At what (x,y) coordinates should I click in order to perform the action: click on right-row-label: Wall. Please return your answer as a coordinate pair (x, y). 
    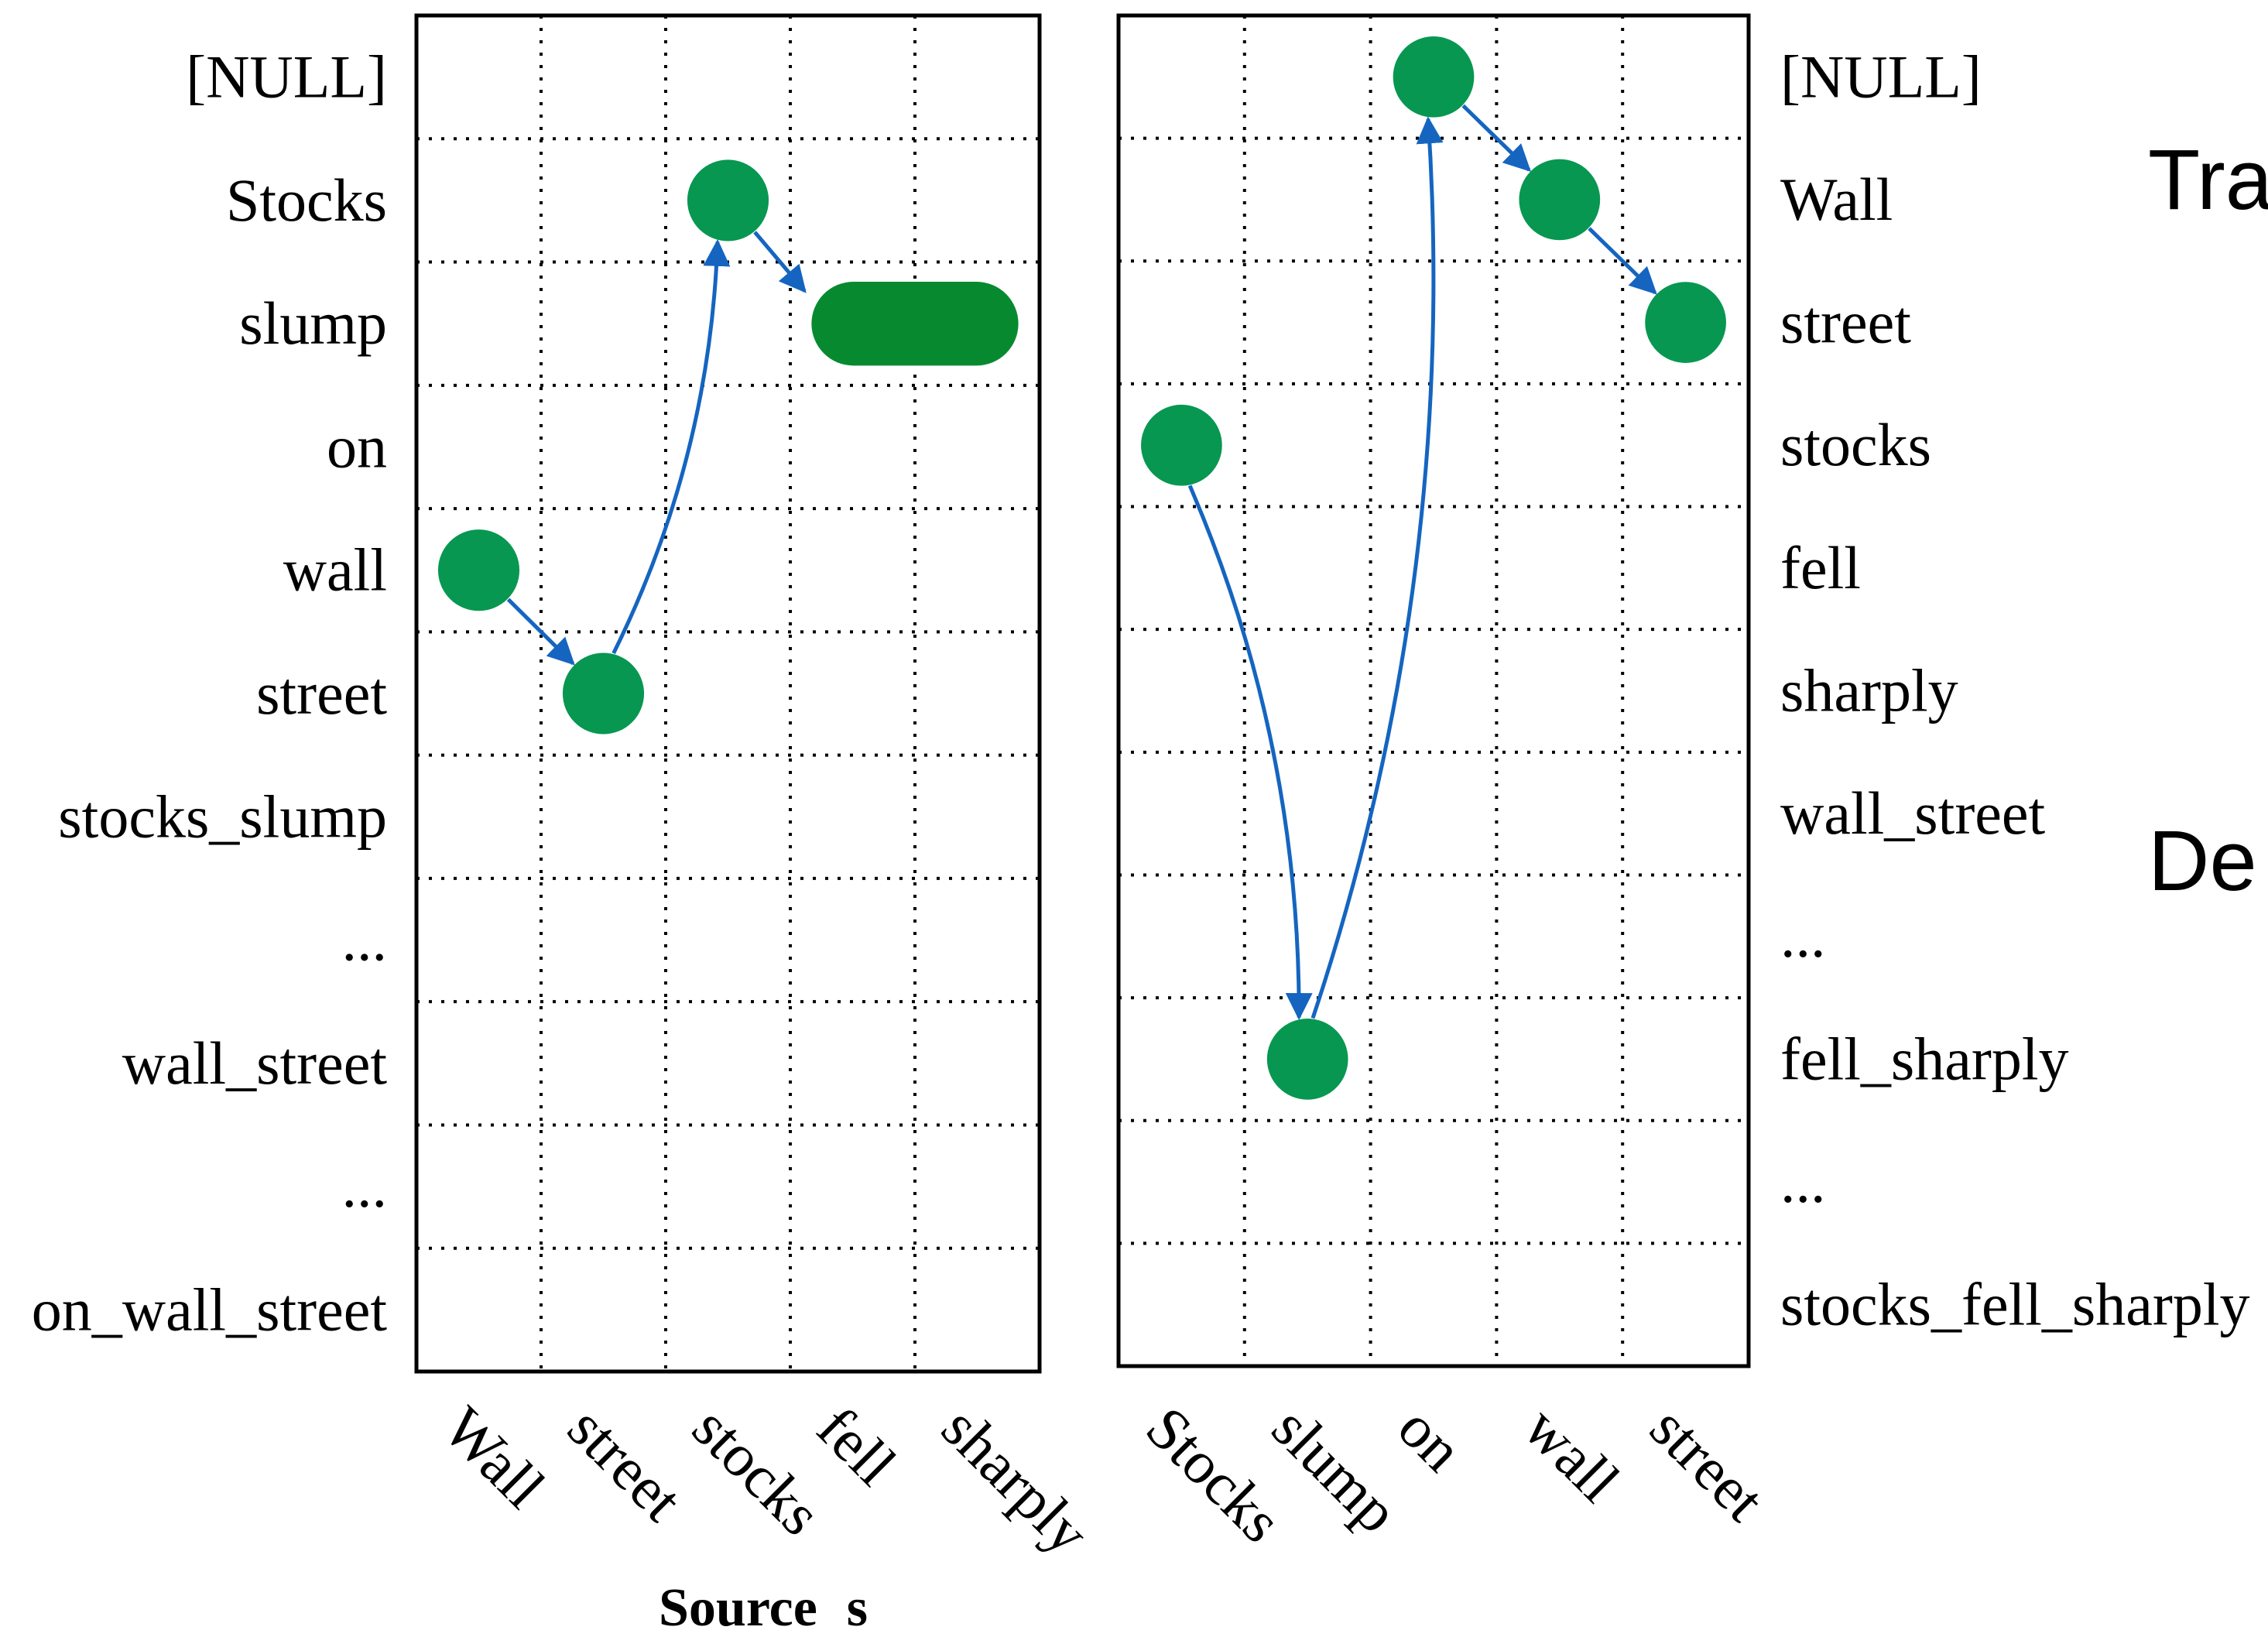
    Looking at the image, I should click on (1836, 199).